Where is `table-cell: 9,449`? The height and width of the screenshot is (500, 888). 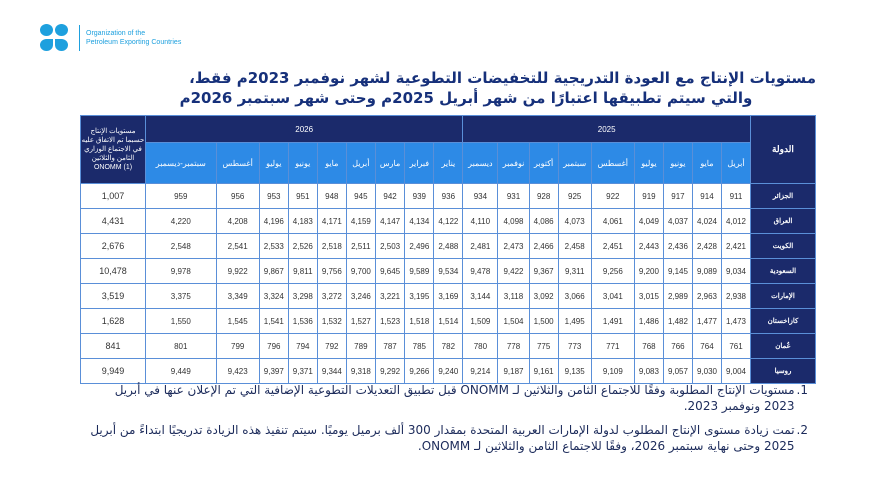 table-cell: 9,449 is located at coordinates (181, 371).